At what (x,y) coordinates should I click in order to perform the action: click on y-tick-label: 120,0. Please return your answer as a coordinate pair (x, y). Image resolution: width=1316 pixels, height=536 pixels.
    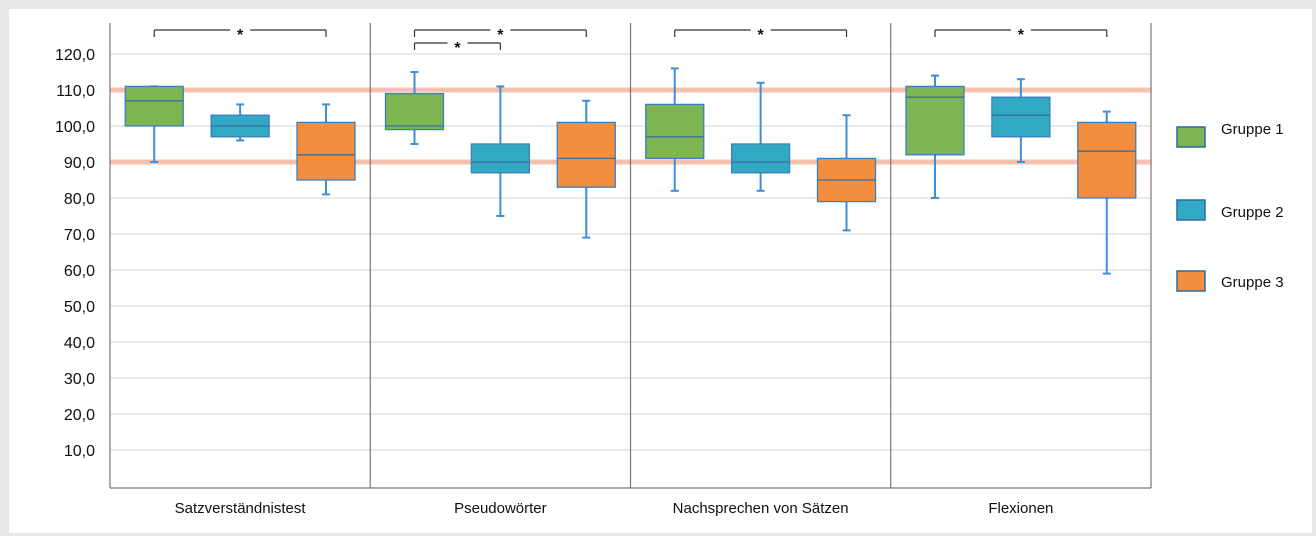
    Looking at the image, I should click on (75, 55).